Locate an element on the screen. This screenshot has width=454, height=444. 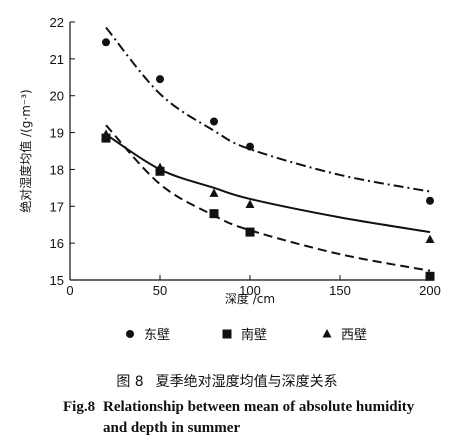
legend-marker-circle is located at coordinates (130, 334).